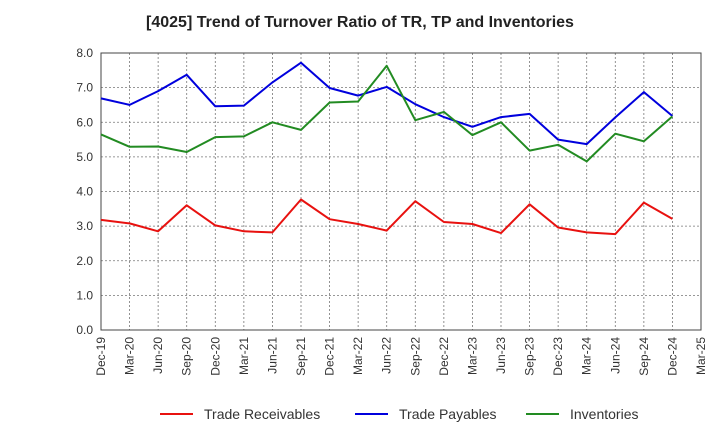  What do you see at coordinates (301, 356) in the screenshot?
I see `x-tick-label: Sep-21` at bounding box center [301, 356].